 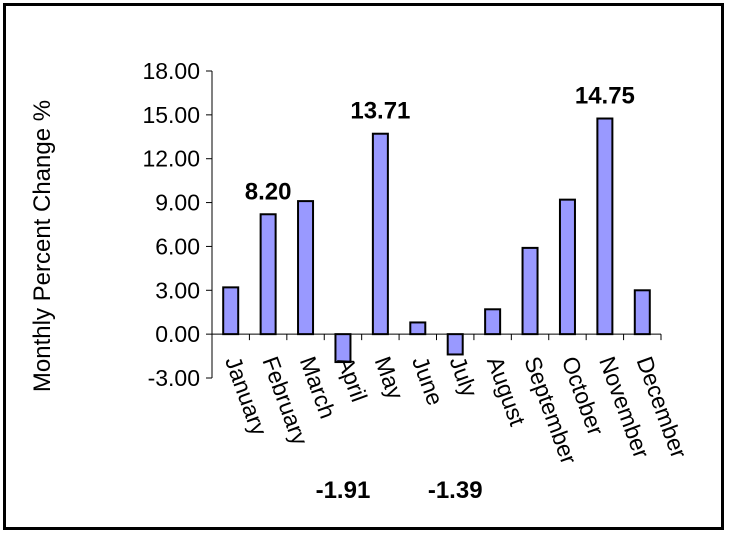 I want to click on data-label-may: 13.71, so click(x=380, y=111).